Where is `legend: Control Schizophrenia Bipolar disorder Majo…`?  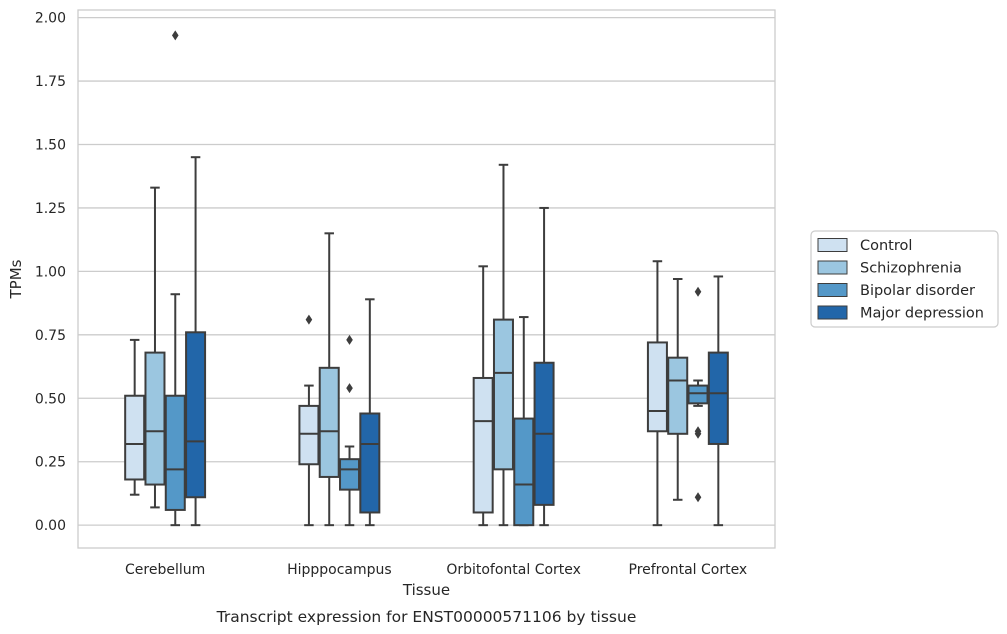 legend: Control Schizophrenia Bipolar disorder Majo… is located at coordinates (904, 279).